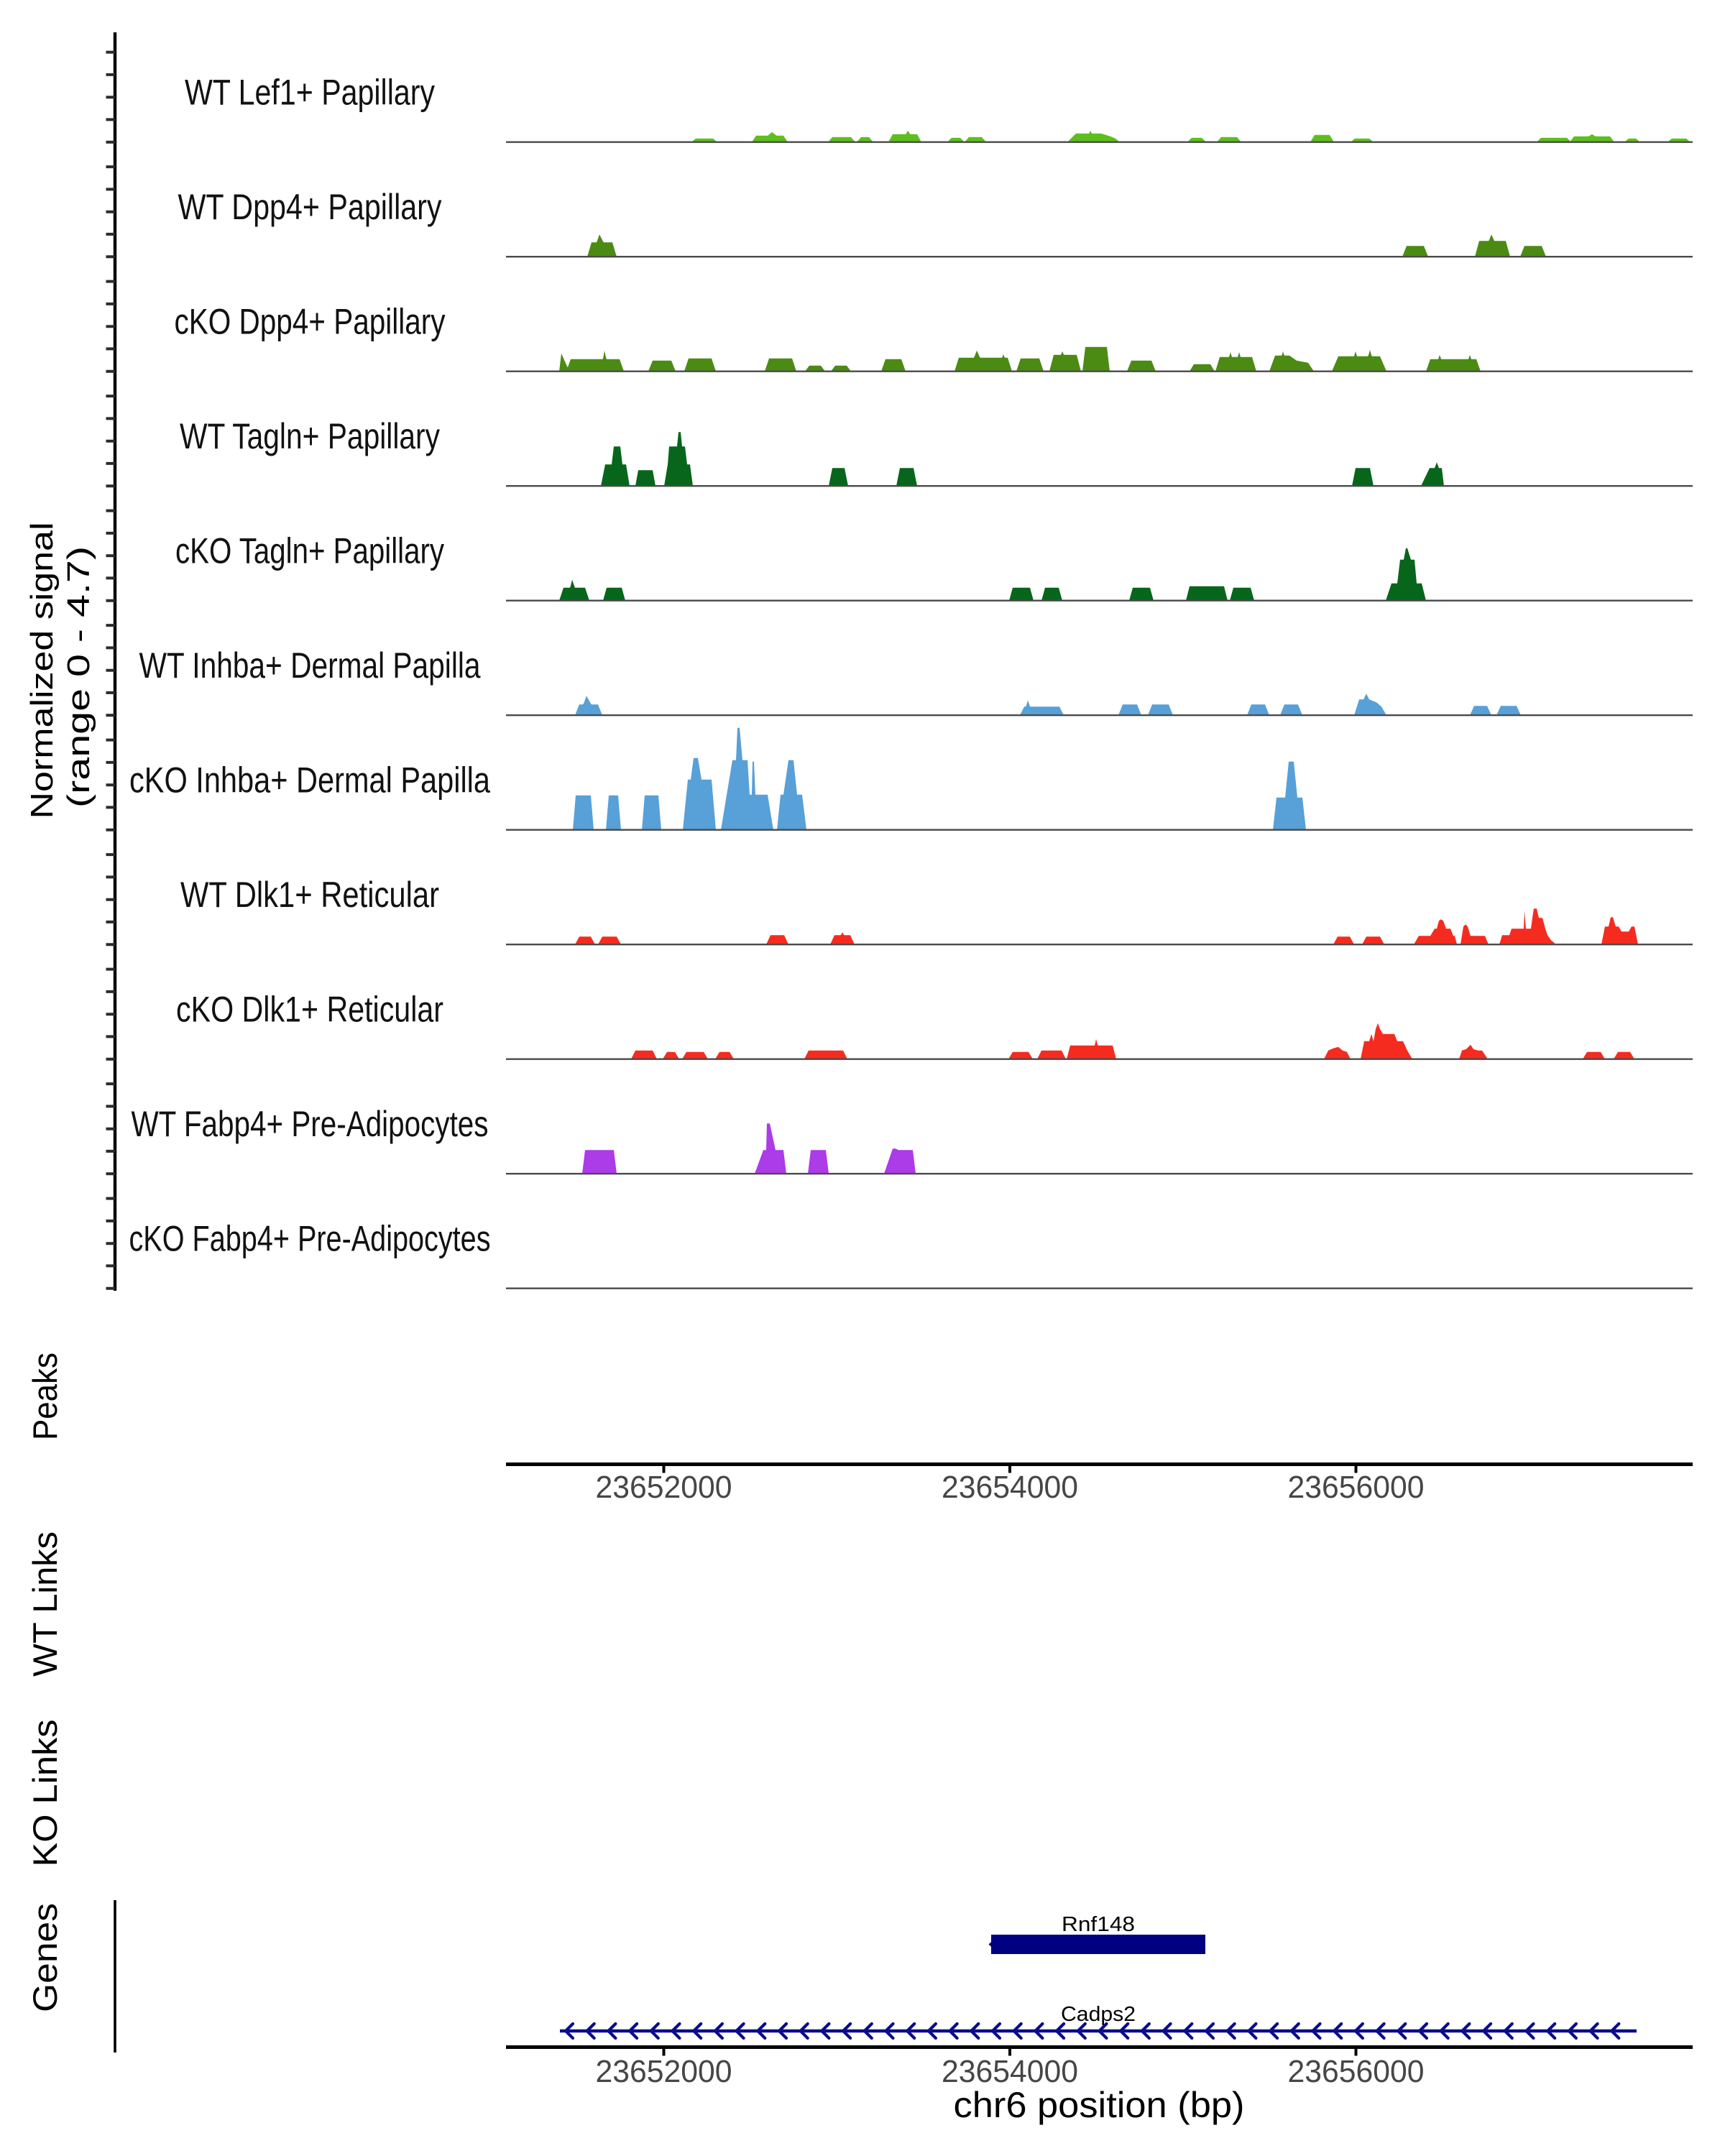 Image resolution: width=1725 pixels, height=2156 pixels. Describe the element at coordinates (309, 781) in the screenshot. I see `svg-text: cKO Inhba+ Dermal Papilla` at that location.